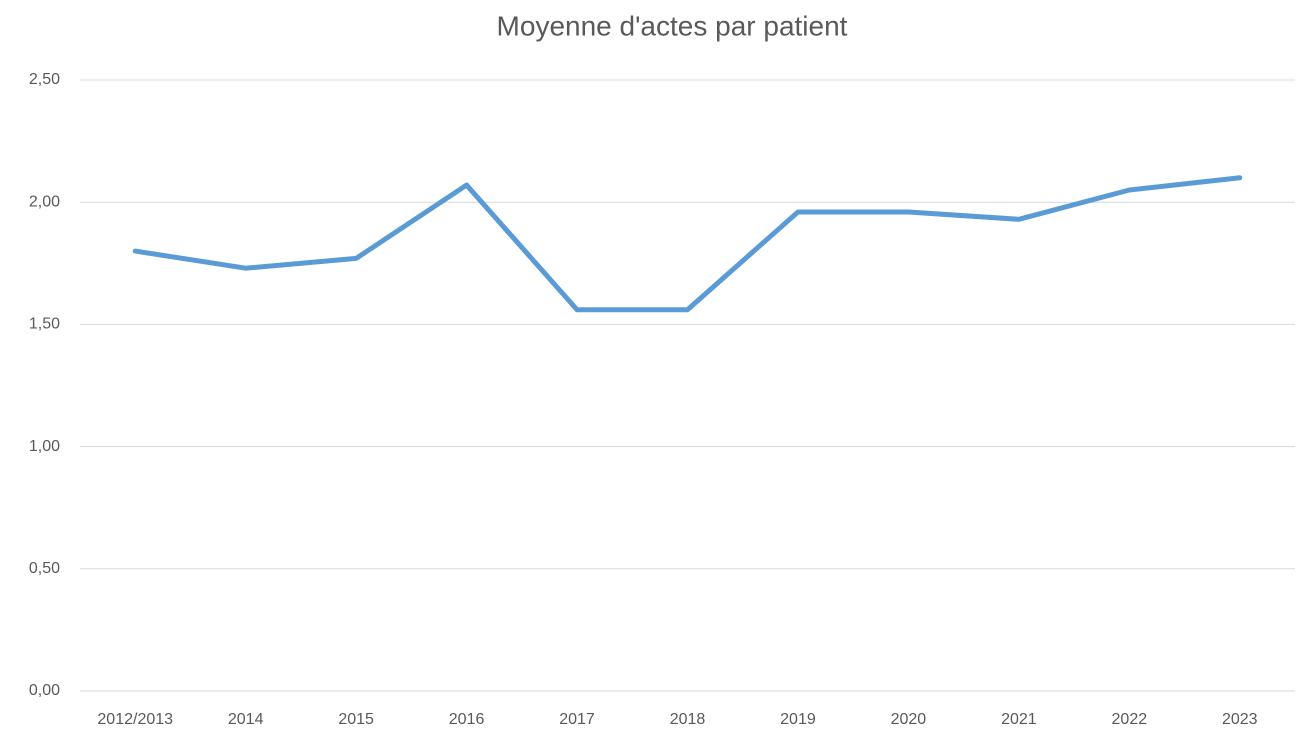 This screenshot has height=736, width=1312. What do you see at coordinates (135, 719) in the screenshot?
I see `x-tick-label: 2012/2013` at bounding box center [135, 719].